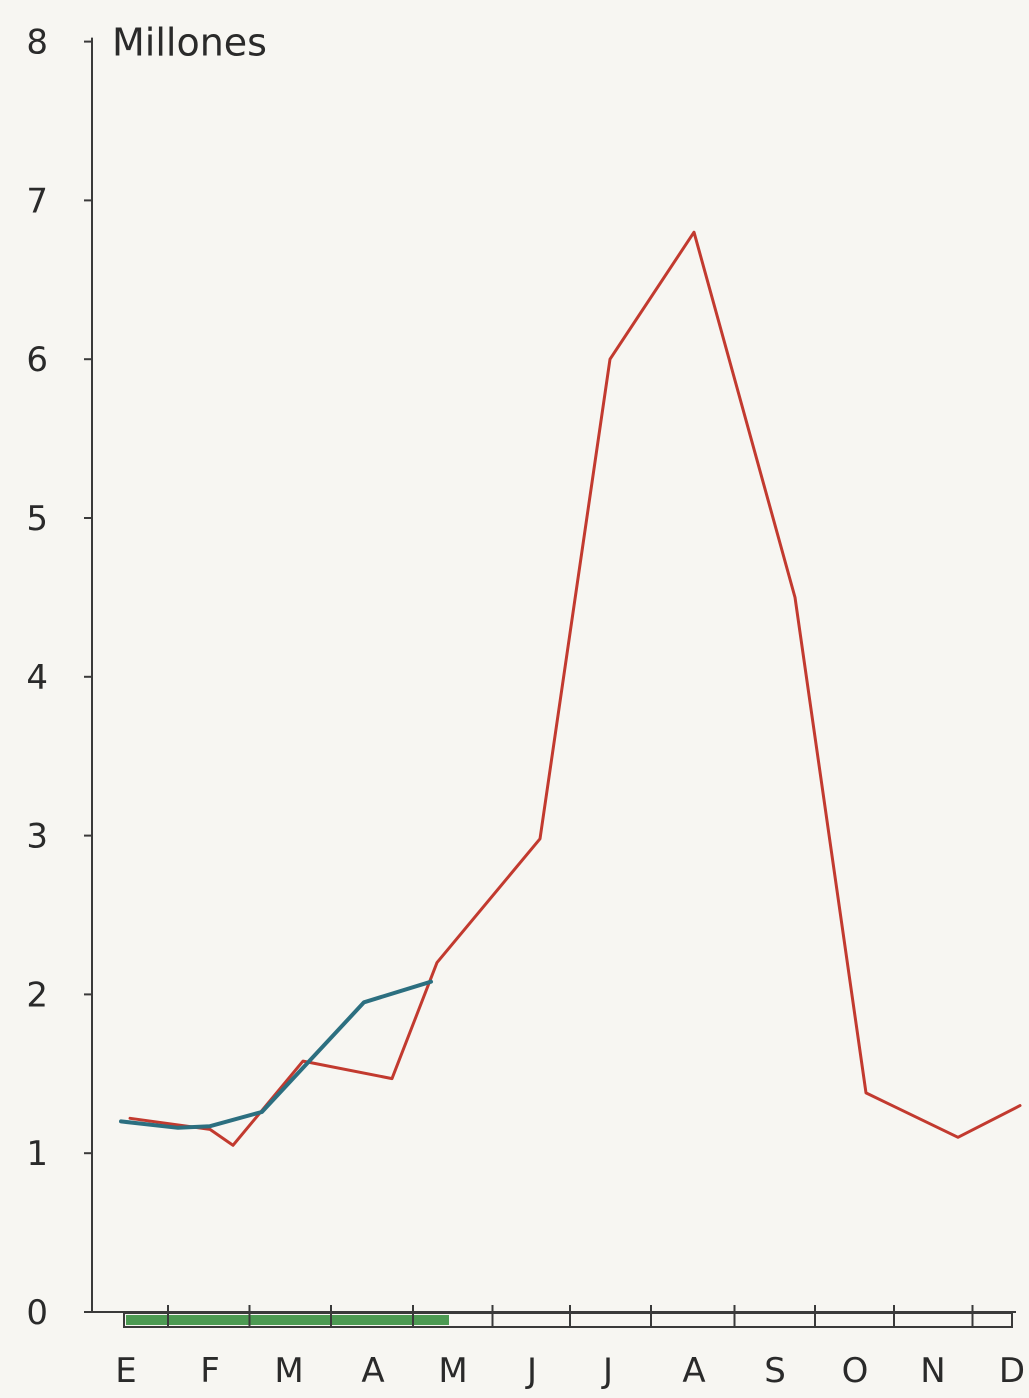 The width and height of the screenshot is (1029, 1398). What do you see at coordinates (37, 519) in the screenshot?
I see `y-tick-label: 5` at bounding box center [37, 519].